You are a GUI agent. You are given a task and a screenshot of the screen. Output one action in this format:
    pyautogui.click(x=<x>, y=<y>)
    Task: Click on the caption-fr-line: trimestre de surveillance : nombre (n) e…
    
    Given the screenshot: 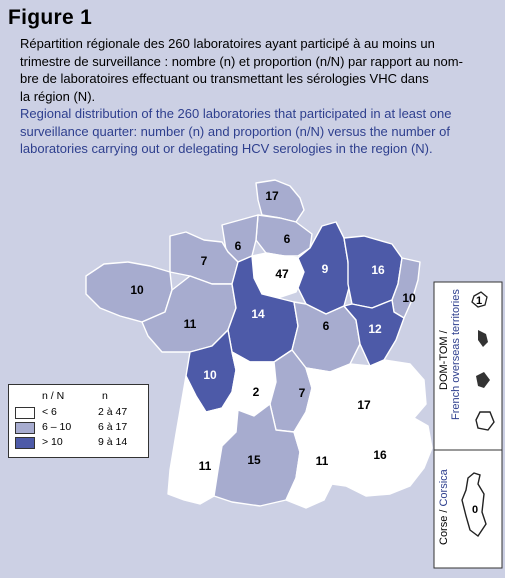 What is the action you would take?
    pyautogui.click(x=241, y=61)
    